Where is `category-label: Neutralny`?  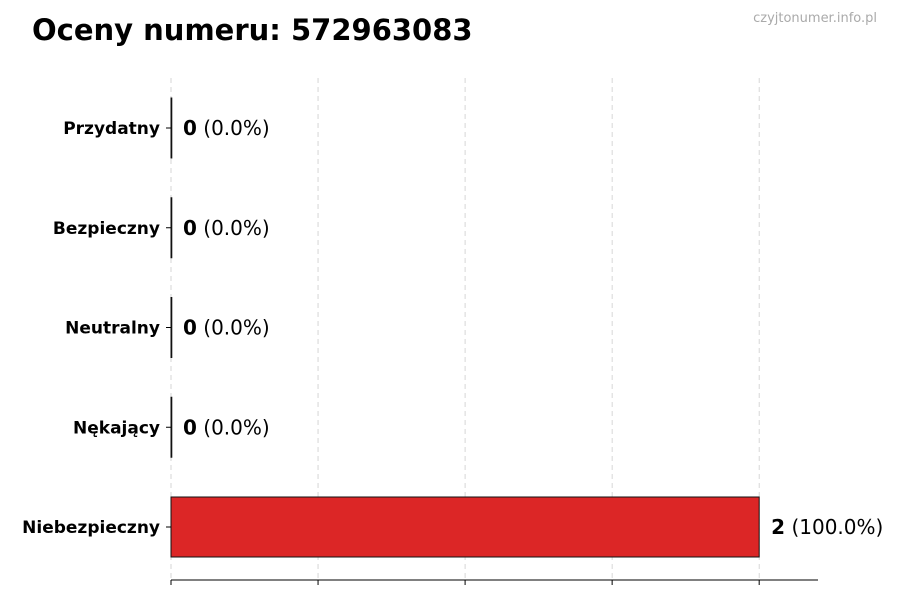 category-label: Neutralny is located at coordinates (112, 329).